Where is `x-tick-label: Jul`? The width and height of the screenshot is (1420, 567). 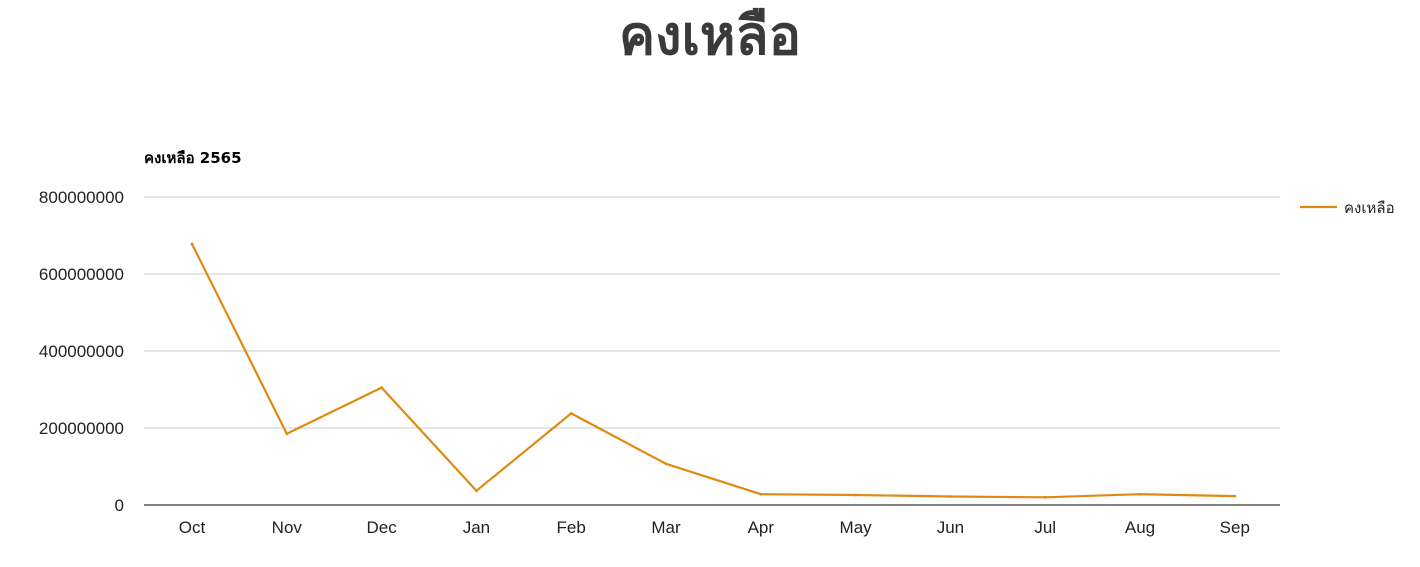 x-tick-label: Jul is located at coordinates (1045, 527).